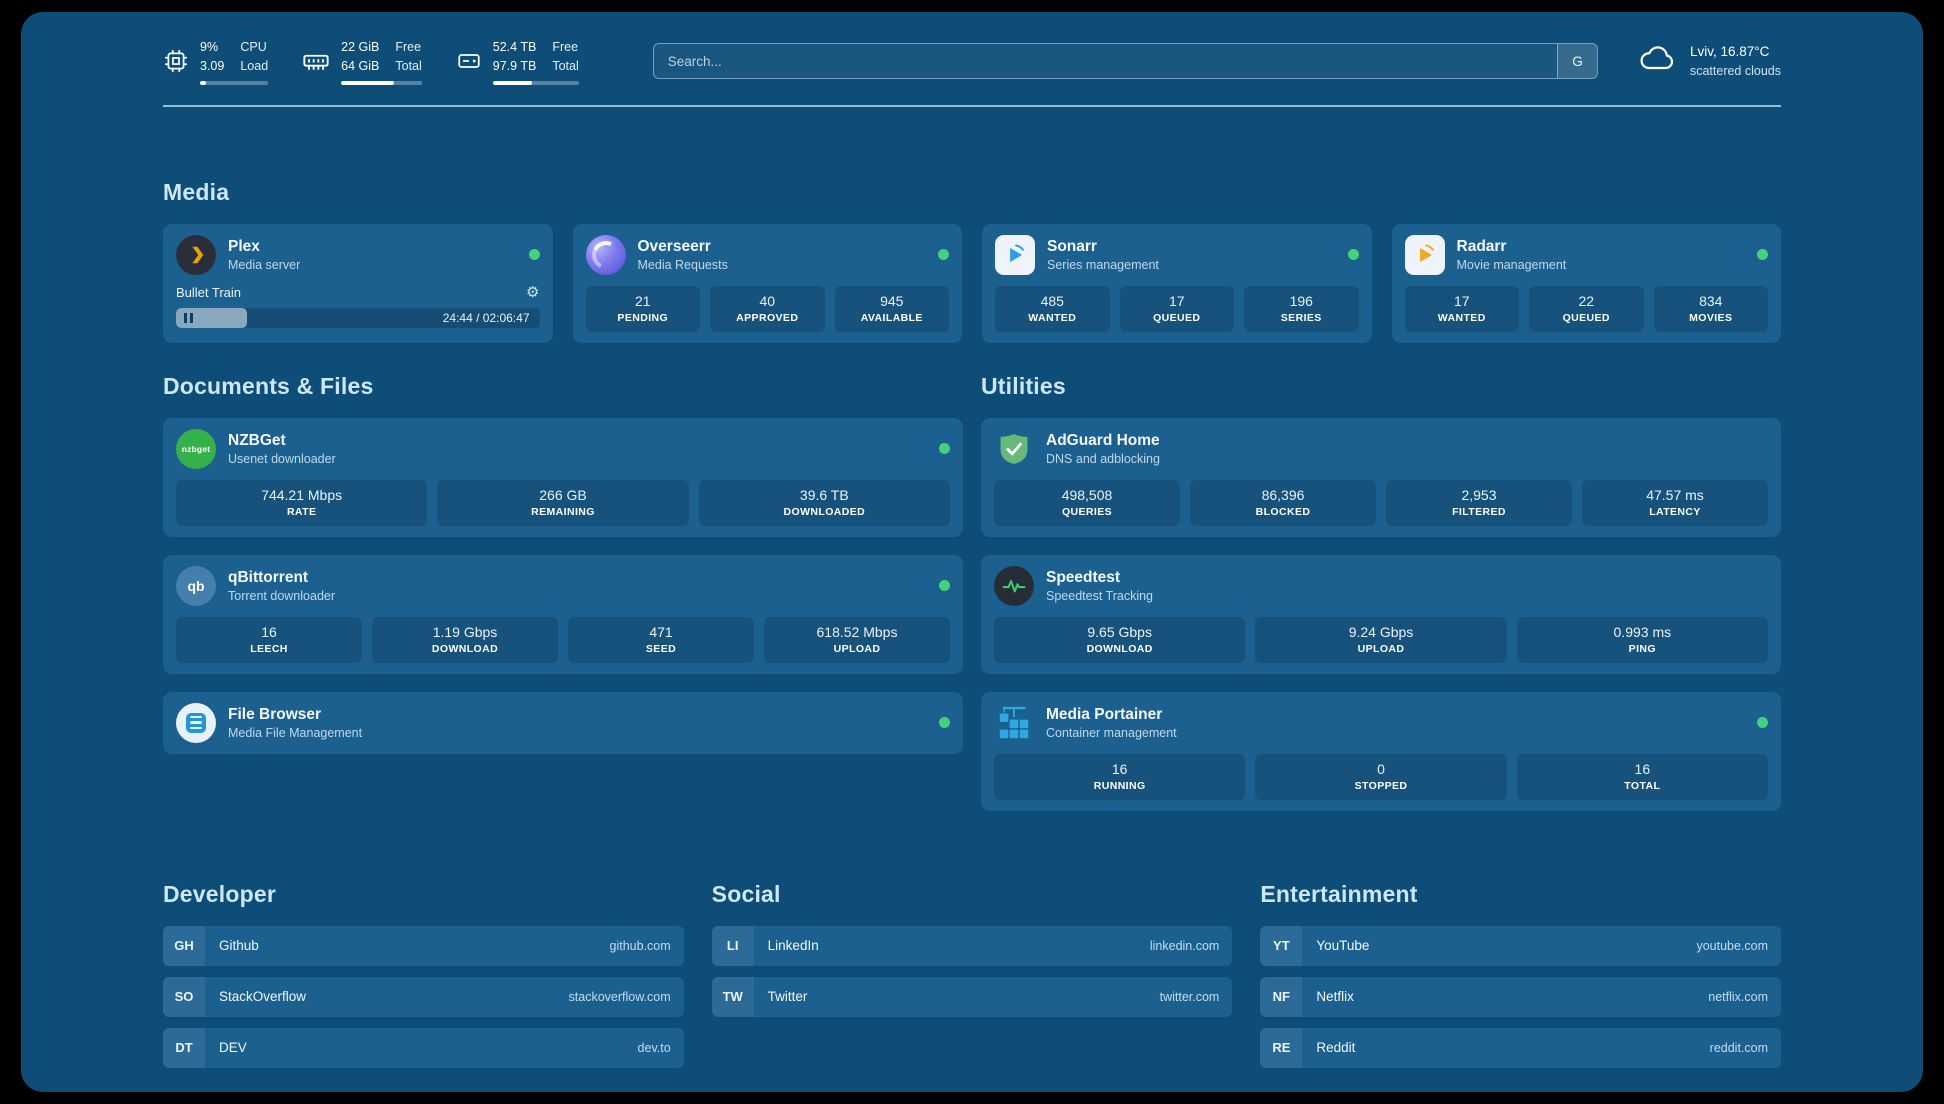 The height and width of the screenshot is (1104, 1944). I want to click on service-title: Sonarr, so click(1072, 246).